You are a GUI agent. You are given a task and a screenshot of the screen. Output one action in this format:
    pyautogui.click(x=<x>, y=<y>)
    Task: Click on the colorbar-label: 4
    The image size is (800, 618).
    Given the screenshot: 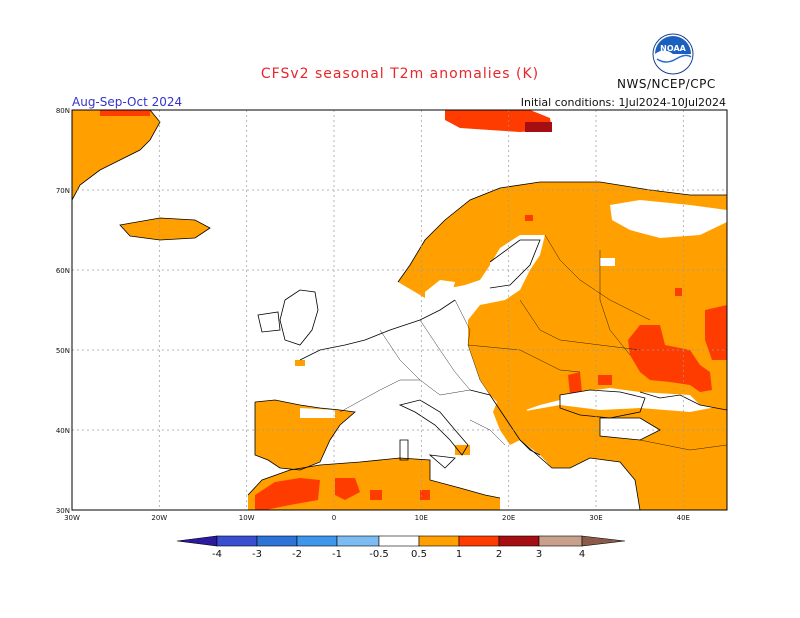 What is the action you would take?
    pyautogui.click(x=582, y=554)
    